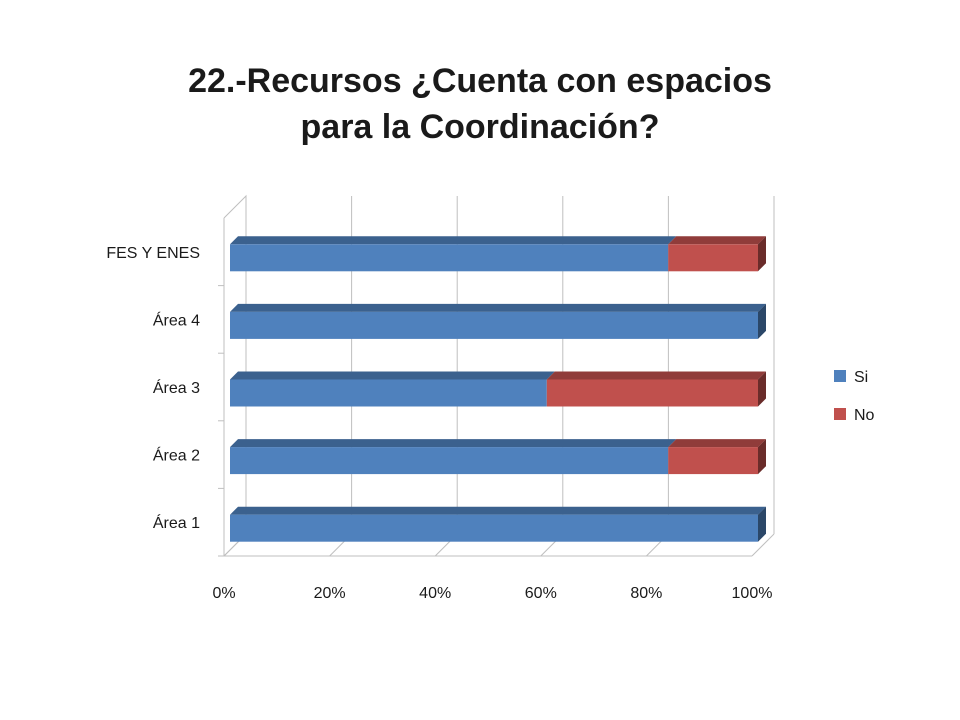 The width and height of the screenshot is (960, 720). What do you see at coordinates (840, 376) in the screenshot?
I see `legend-swatch-si` at bounding box center [840, 376].